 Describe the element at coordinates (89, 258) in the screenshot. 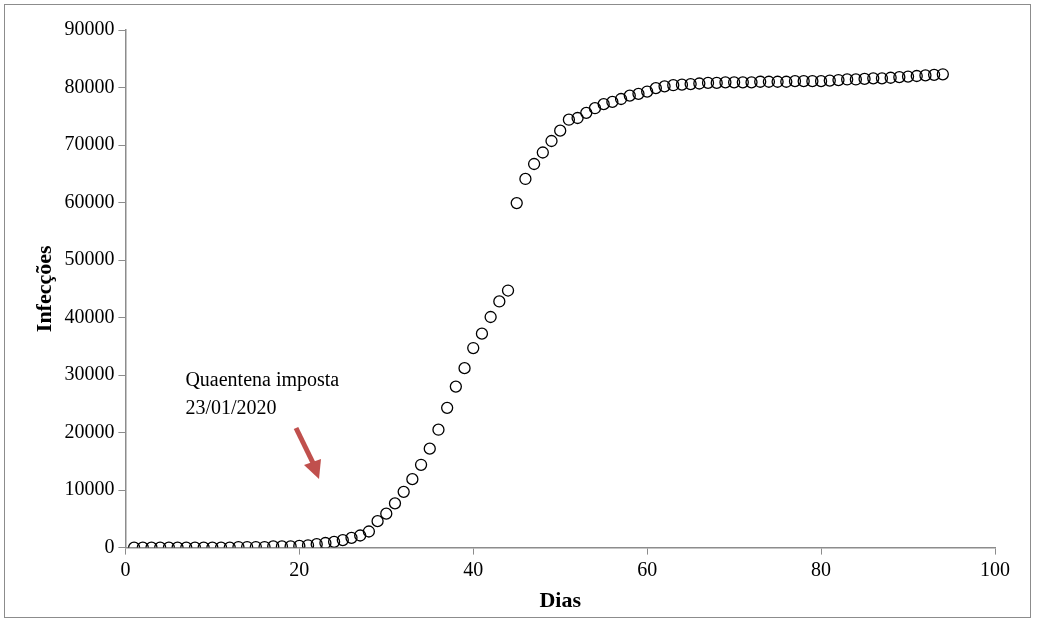

I see `y-tick-label: 50000` at that location.